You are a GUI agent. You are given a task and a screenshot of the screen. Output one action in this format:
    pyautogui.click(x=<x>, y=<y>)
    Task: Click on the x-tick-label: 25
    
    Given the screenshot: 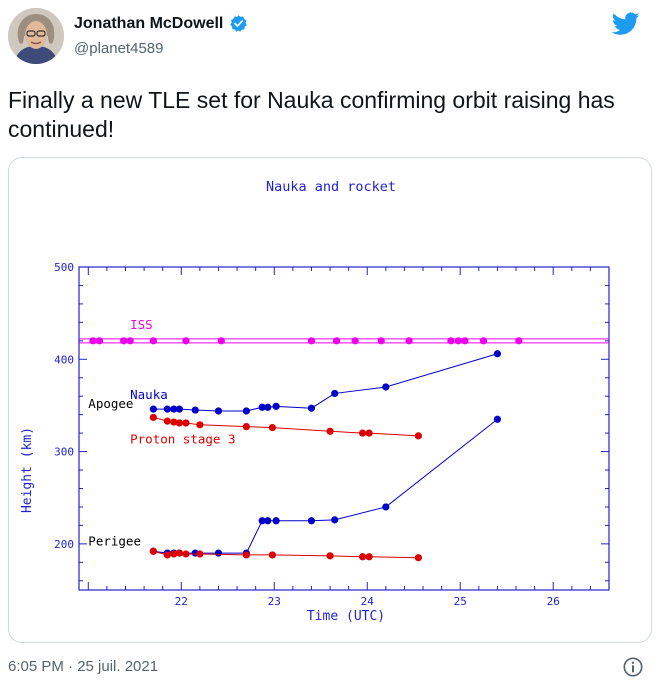 What is the action you would take?
    pyautogui.click(x=460, y=601)
    